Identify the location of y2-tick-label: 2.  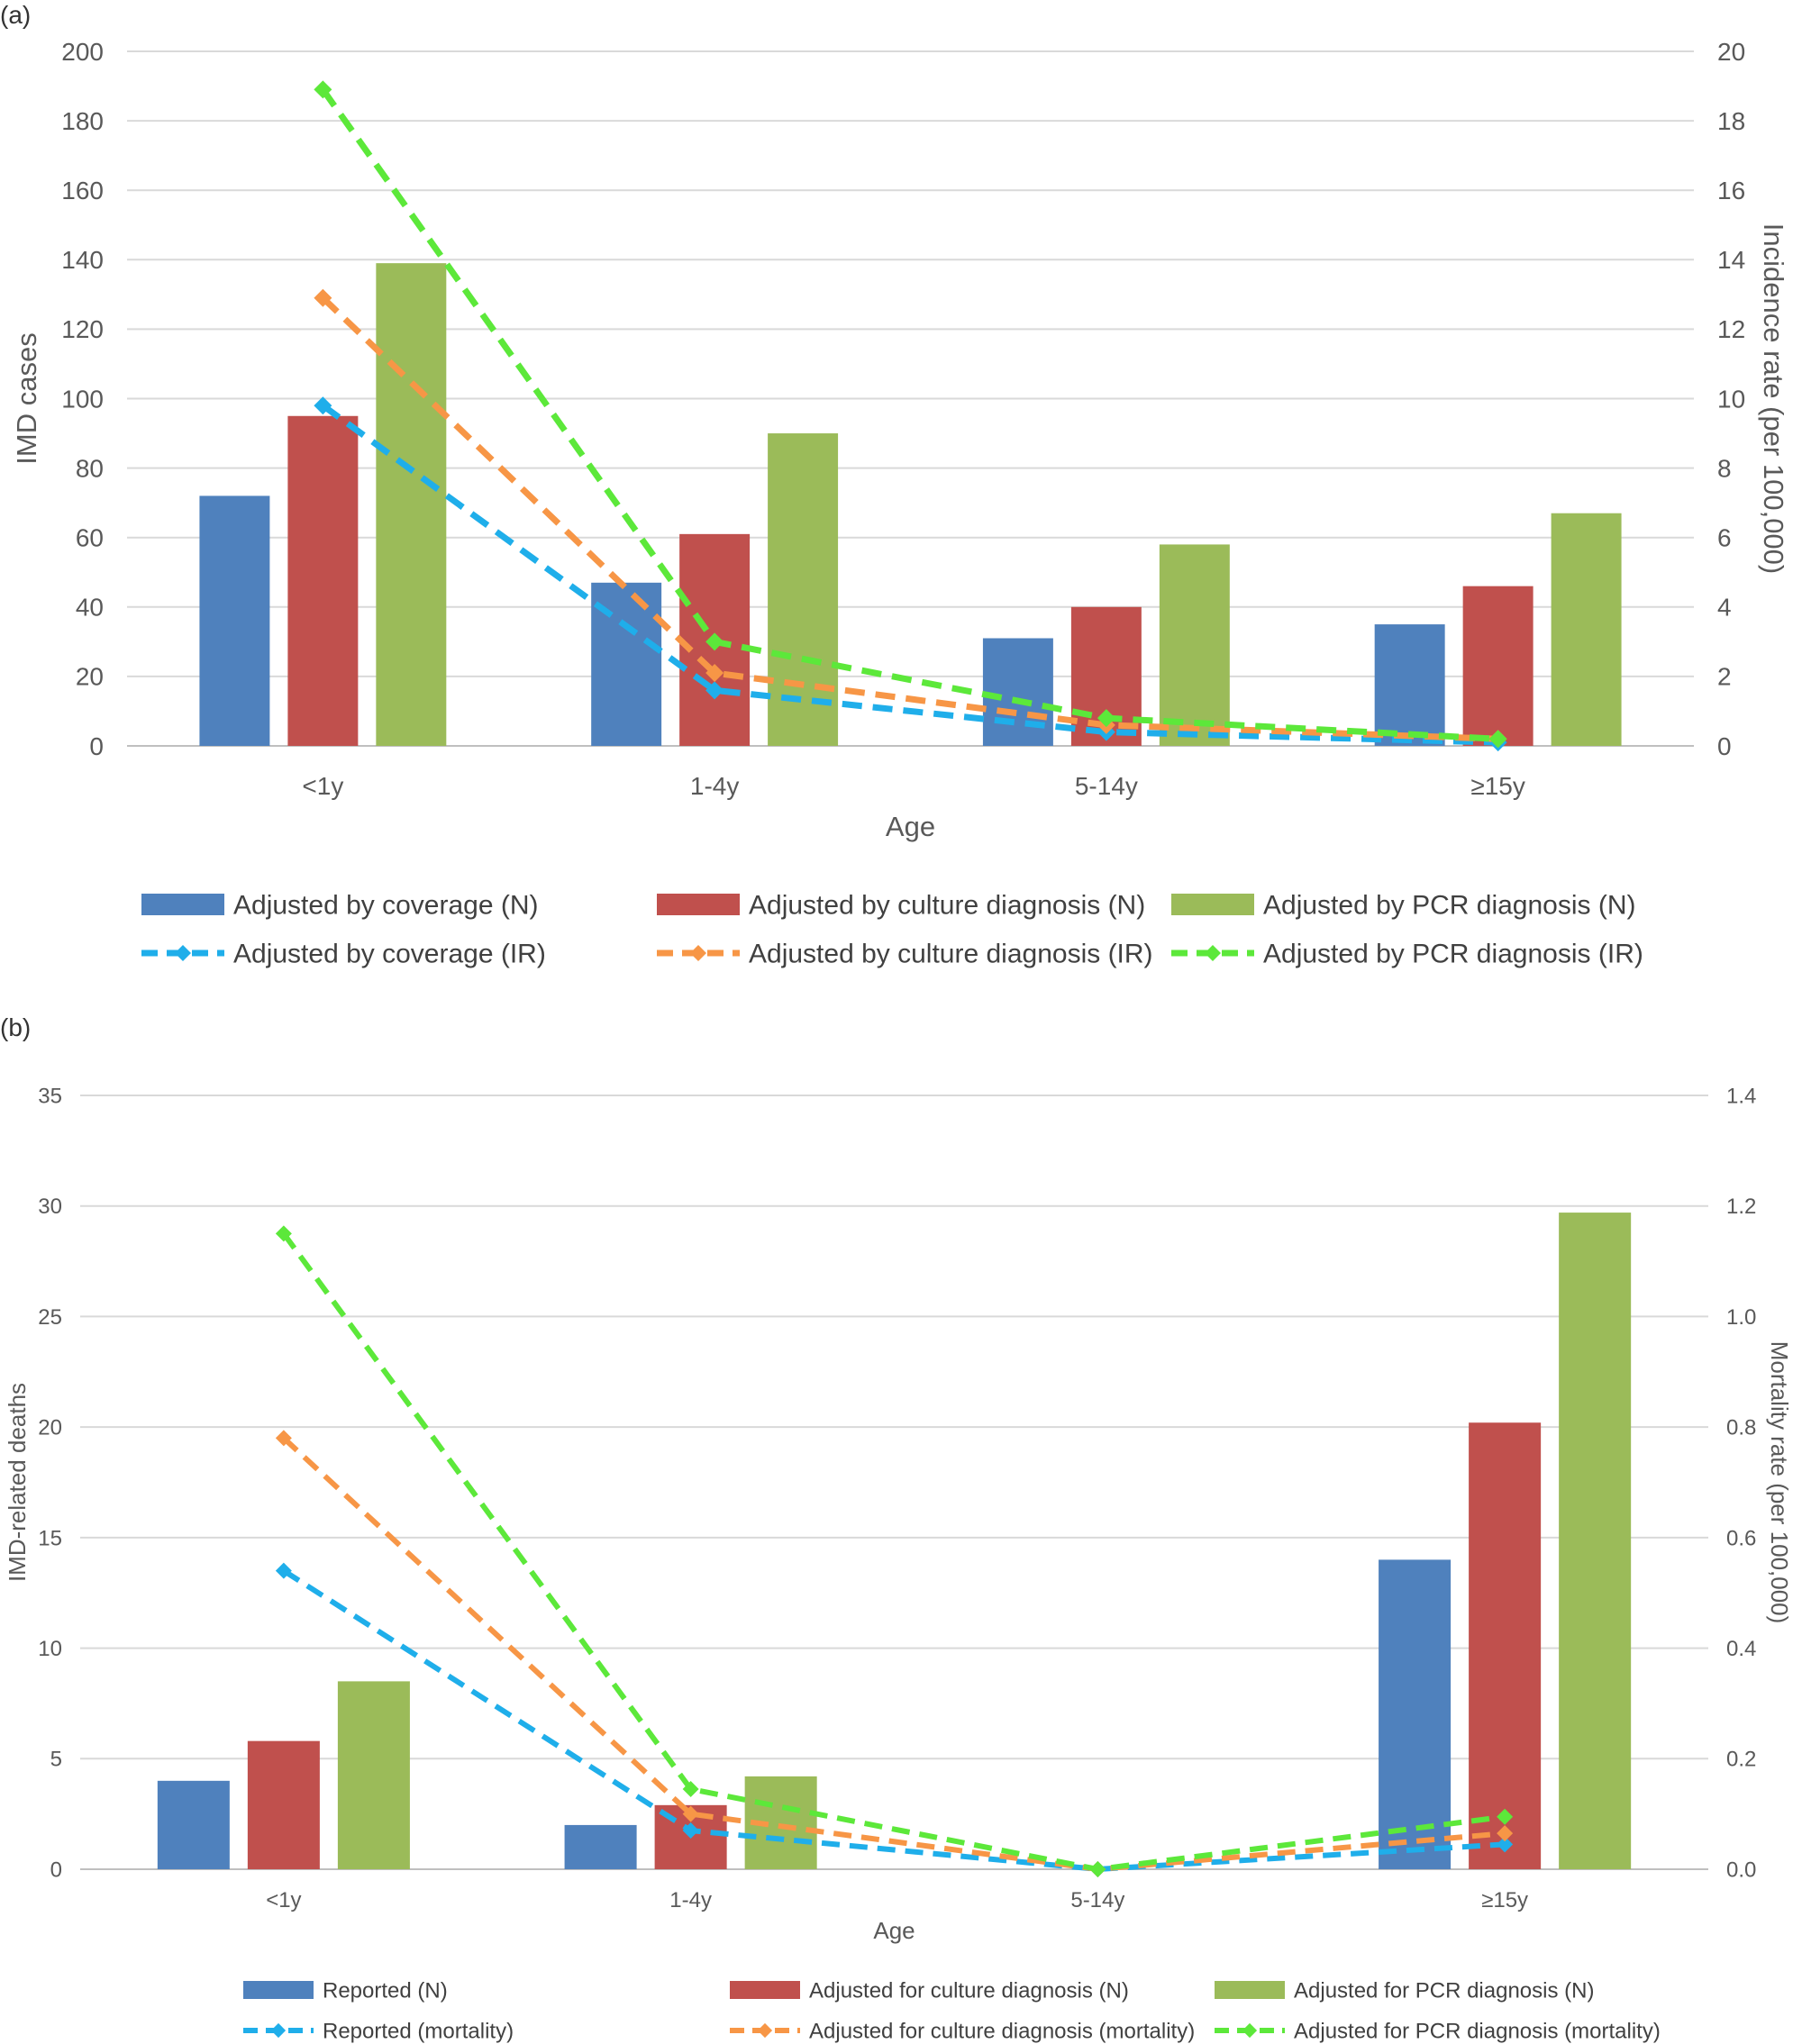
(1724, 677).